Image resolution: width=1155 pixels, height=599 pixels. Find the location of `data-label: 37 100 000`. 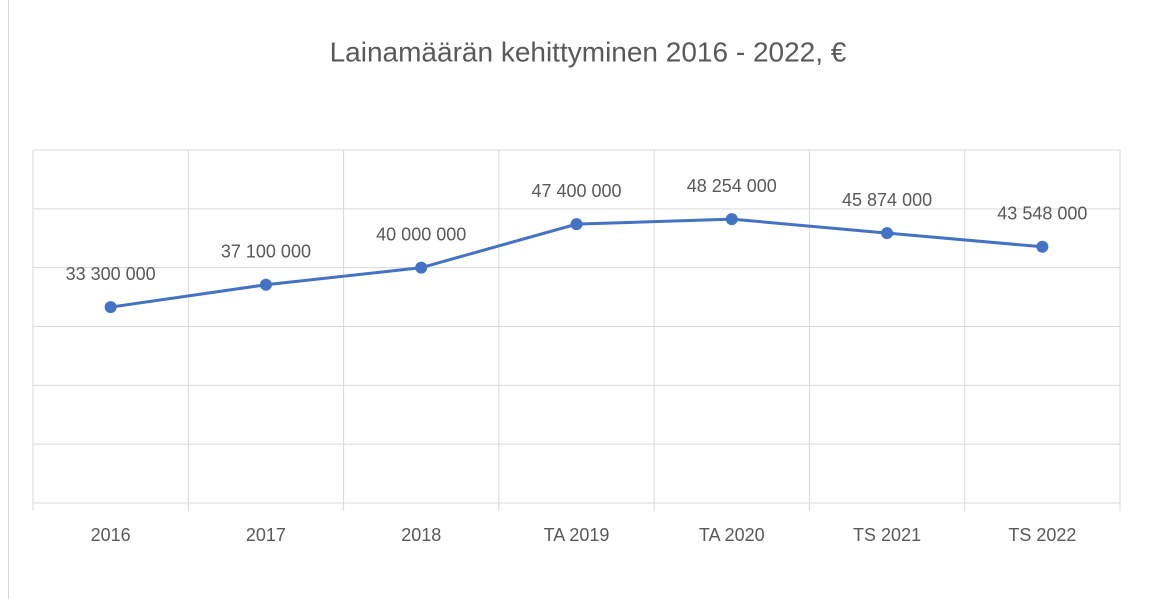

data-label: 37 100 000 is located at coordinates (266, 251).